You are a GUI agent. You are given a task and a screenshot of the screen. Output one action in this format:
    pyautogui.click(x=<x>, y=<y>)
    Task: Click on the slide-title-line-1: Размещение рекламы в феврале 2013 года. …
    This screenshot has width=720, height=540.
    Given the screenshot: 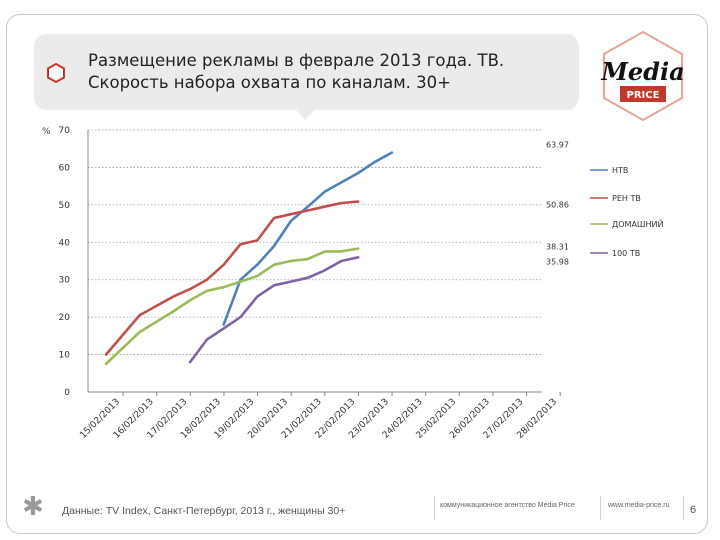 What is the action you would take?
    pyautogui.click(x=296, y=60)
    